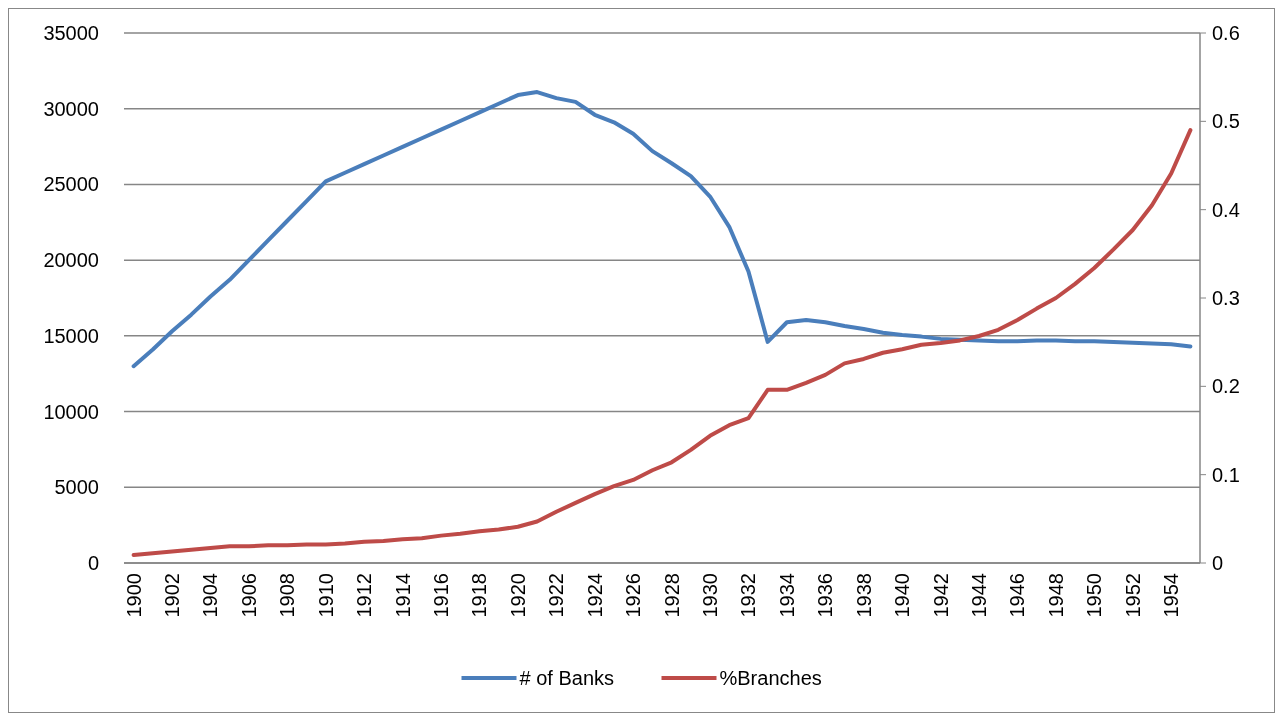  I want to click on x-tick-label: 1906, so click(248, 595).